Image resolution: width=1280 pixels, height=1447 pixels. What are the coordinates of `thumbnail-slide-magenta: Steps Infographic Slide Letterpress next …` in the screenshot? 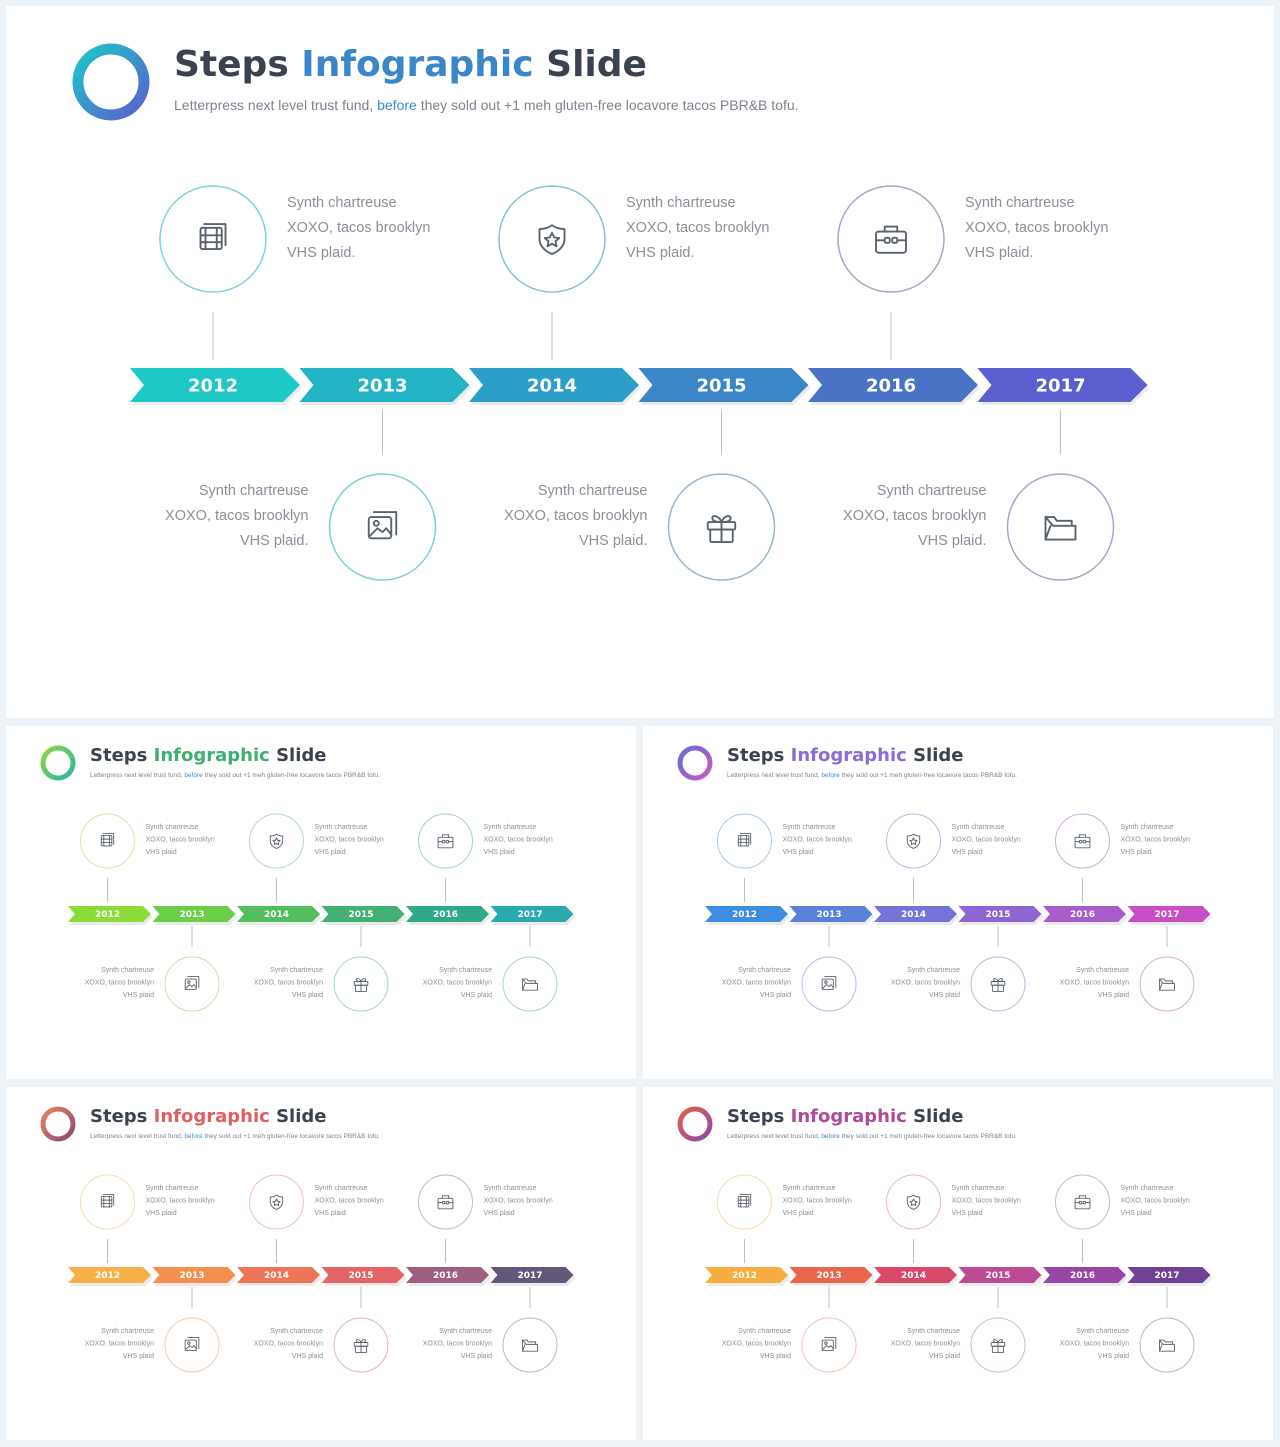 It's located at (958, 1263).